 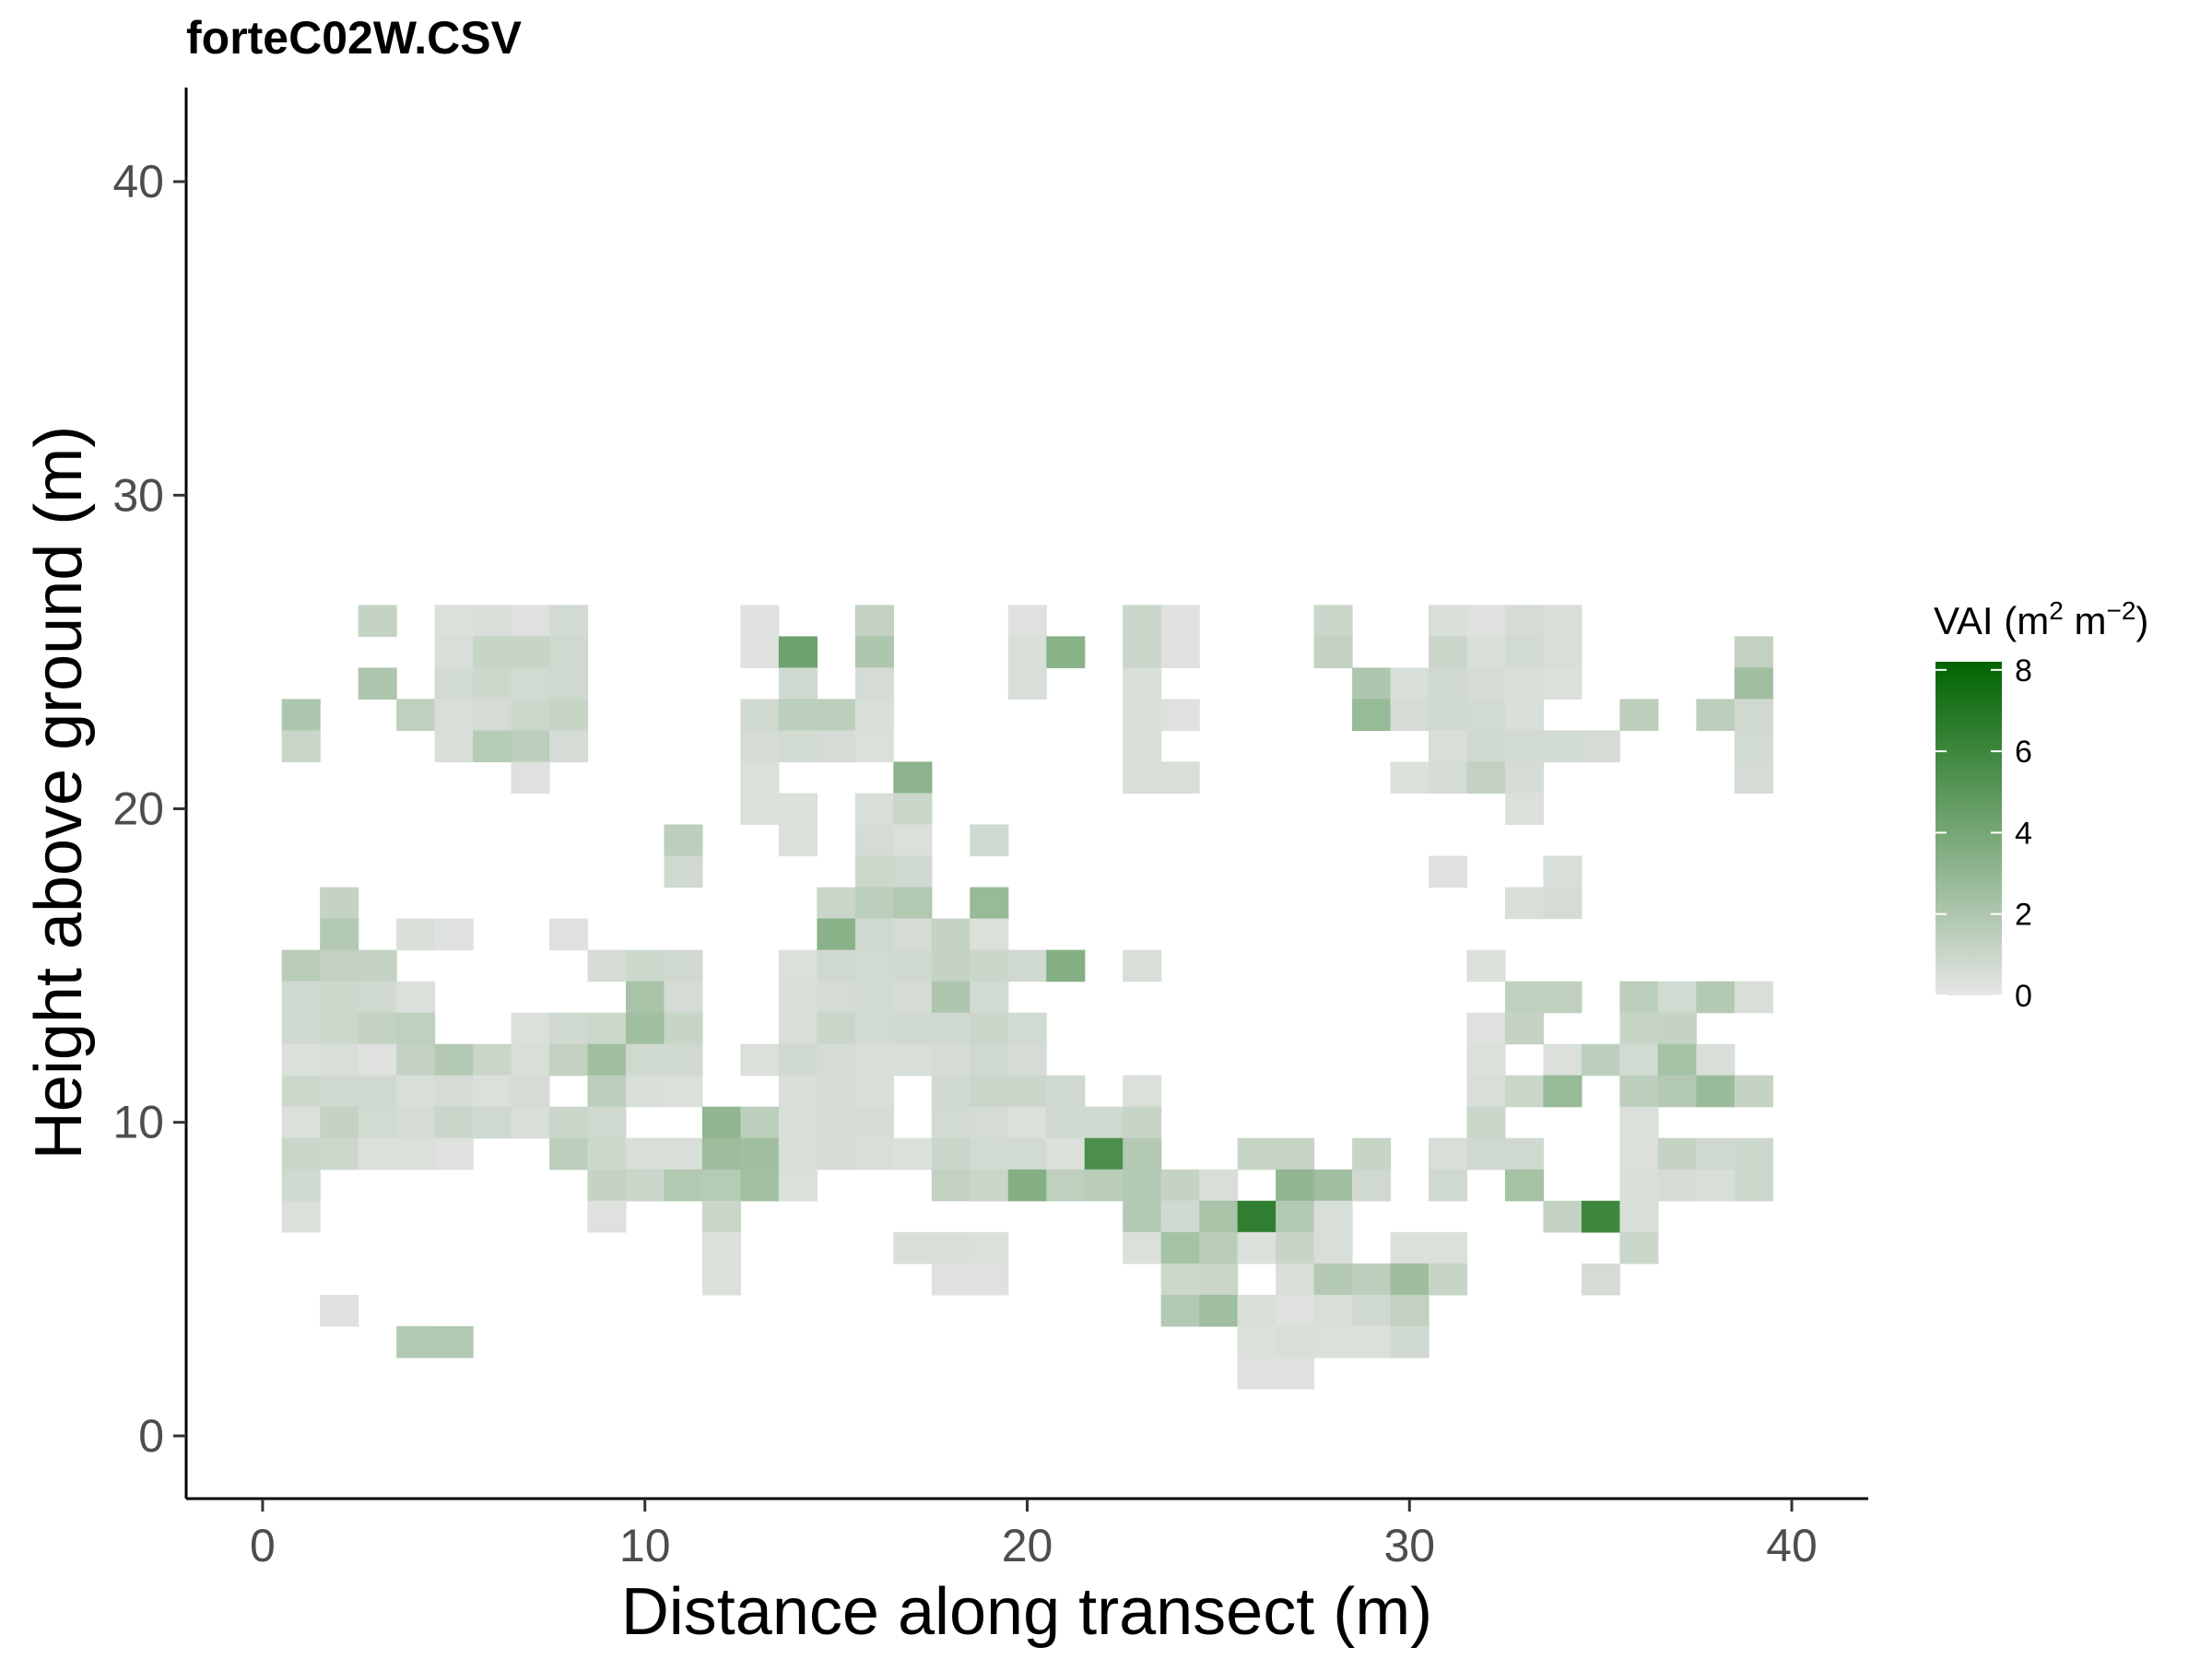 I want to click on legend-colorbar, so click(x=1969, y=828).